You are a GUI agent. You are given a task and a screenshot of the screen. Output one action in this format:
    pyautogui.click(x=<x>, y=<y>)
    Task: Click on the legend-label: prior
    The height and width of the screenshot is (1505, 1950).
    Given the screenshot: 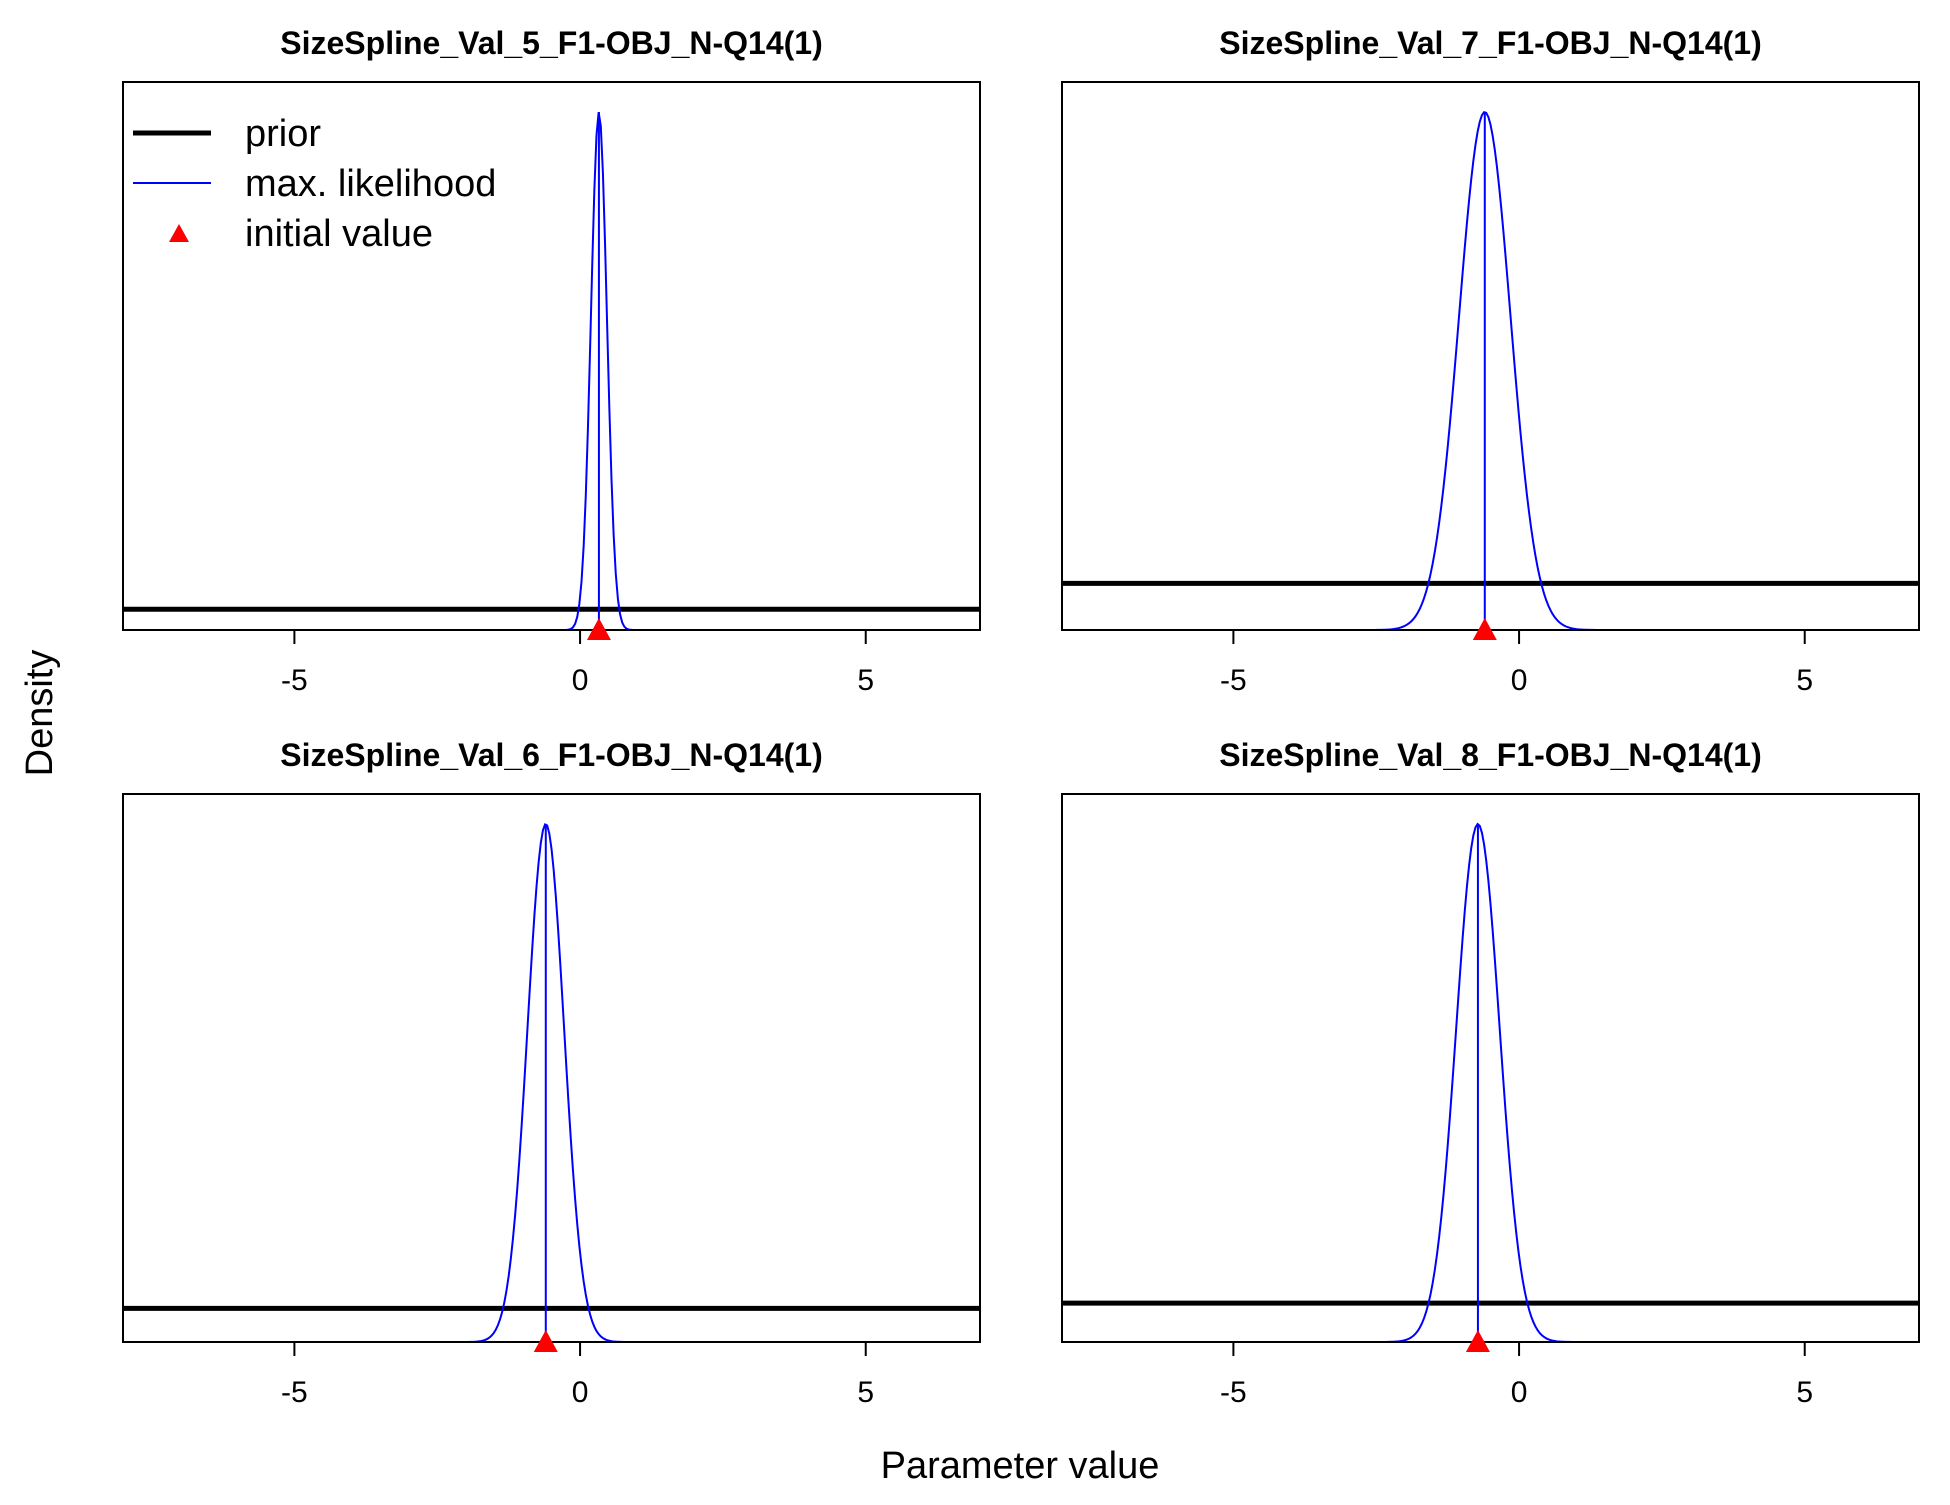 What is the action you would take?
    pyautogui.click(x=283, y=134)
    